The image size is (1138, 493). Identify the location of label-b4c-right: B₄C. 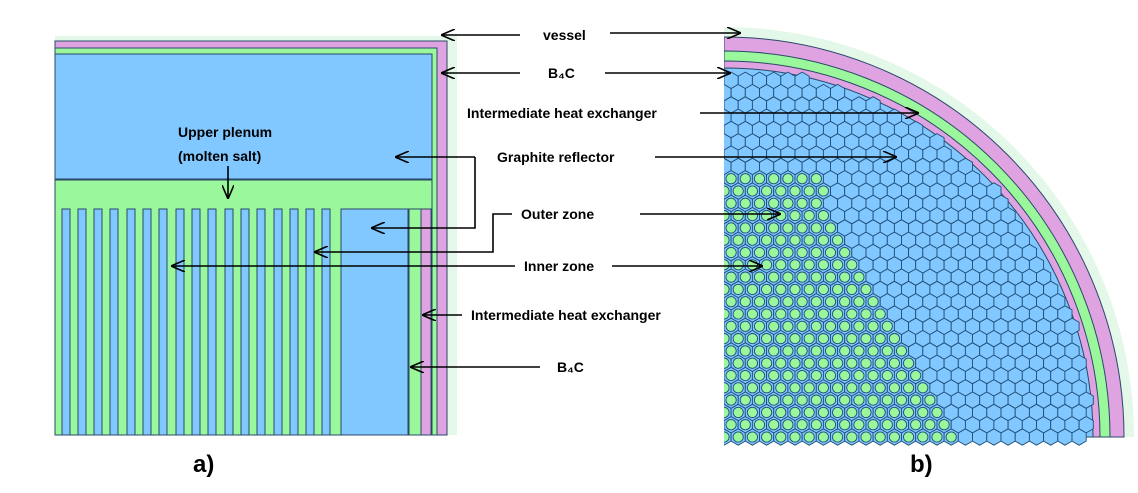
(570, 367).